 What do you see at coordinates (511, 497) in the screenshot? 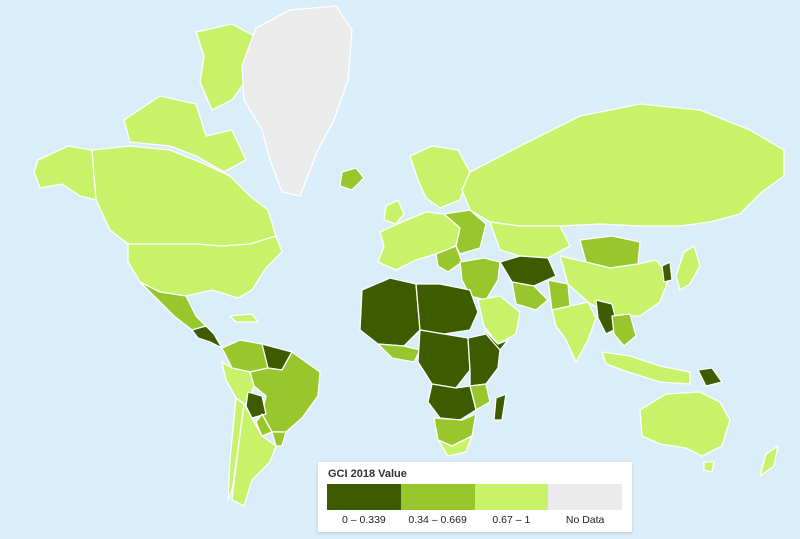
I see `legend-swatch-high` at bounding box center [511, 497].